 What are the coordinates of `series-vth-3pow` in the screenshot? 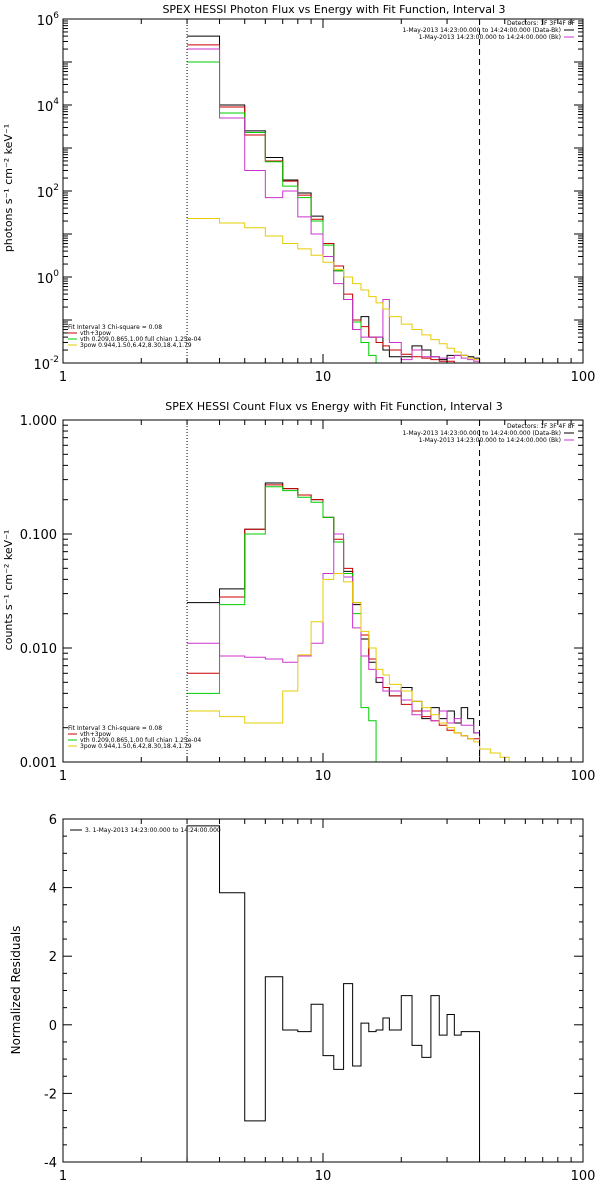 It's located at (334, 203).